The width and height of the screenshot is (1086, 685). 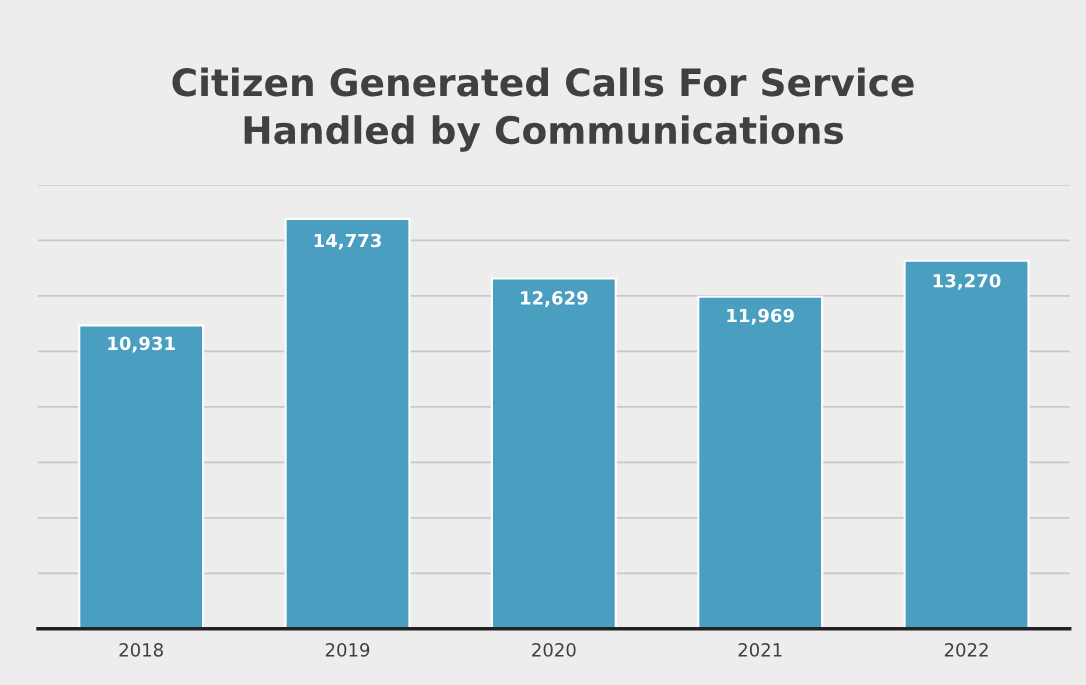 What do you see at coordinates (967, 281) in the screenshot?
I see `data-label: 13,270` at bounding box center [967, 281].